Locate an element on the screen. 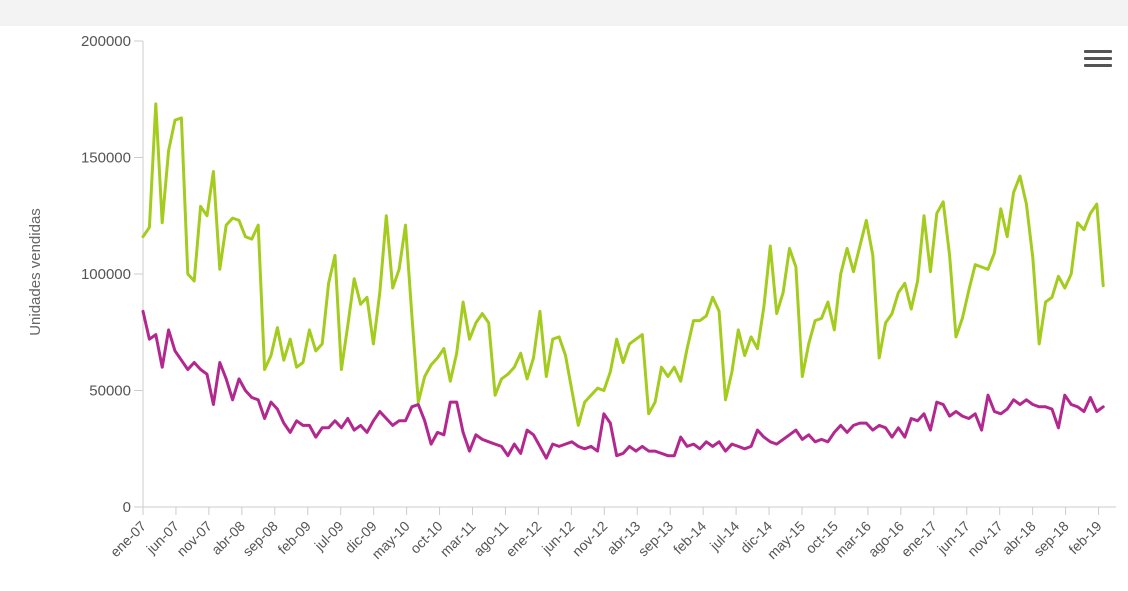 The width and height of the screenshot is (1128, 591). y-tick-label: 50000 is located at coordinates (110, 391).